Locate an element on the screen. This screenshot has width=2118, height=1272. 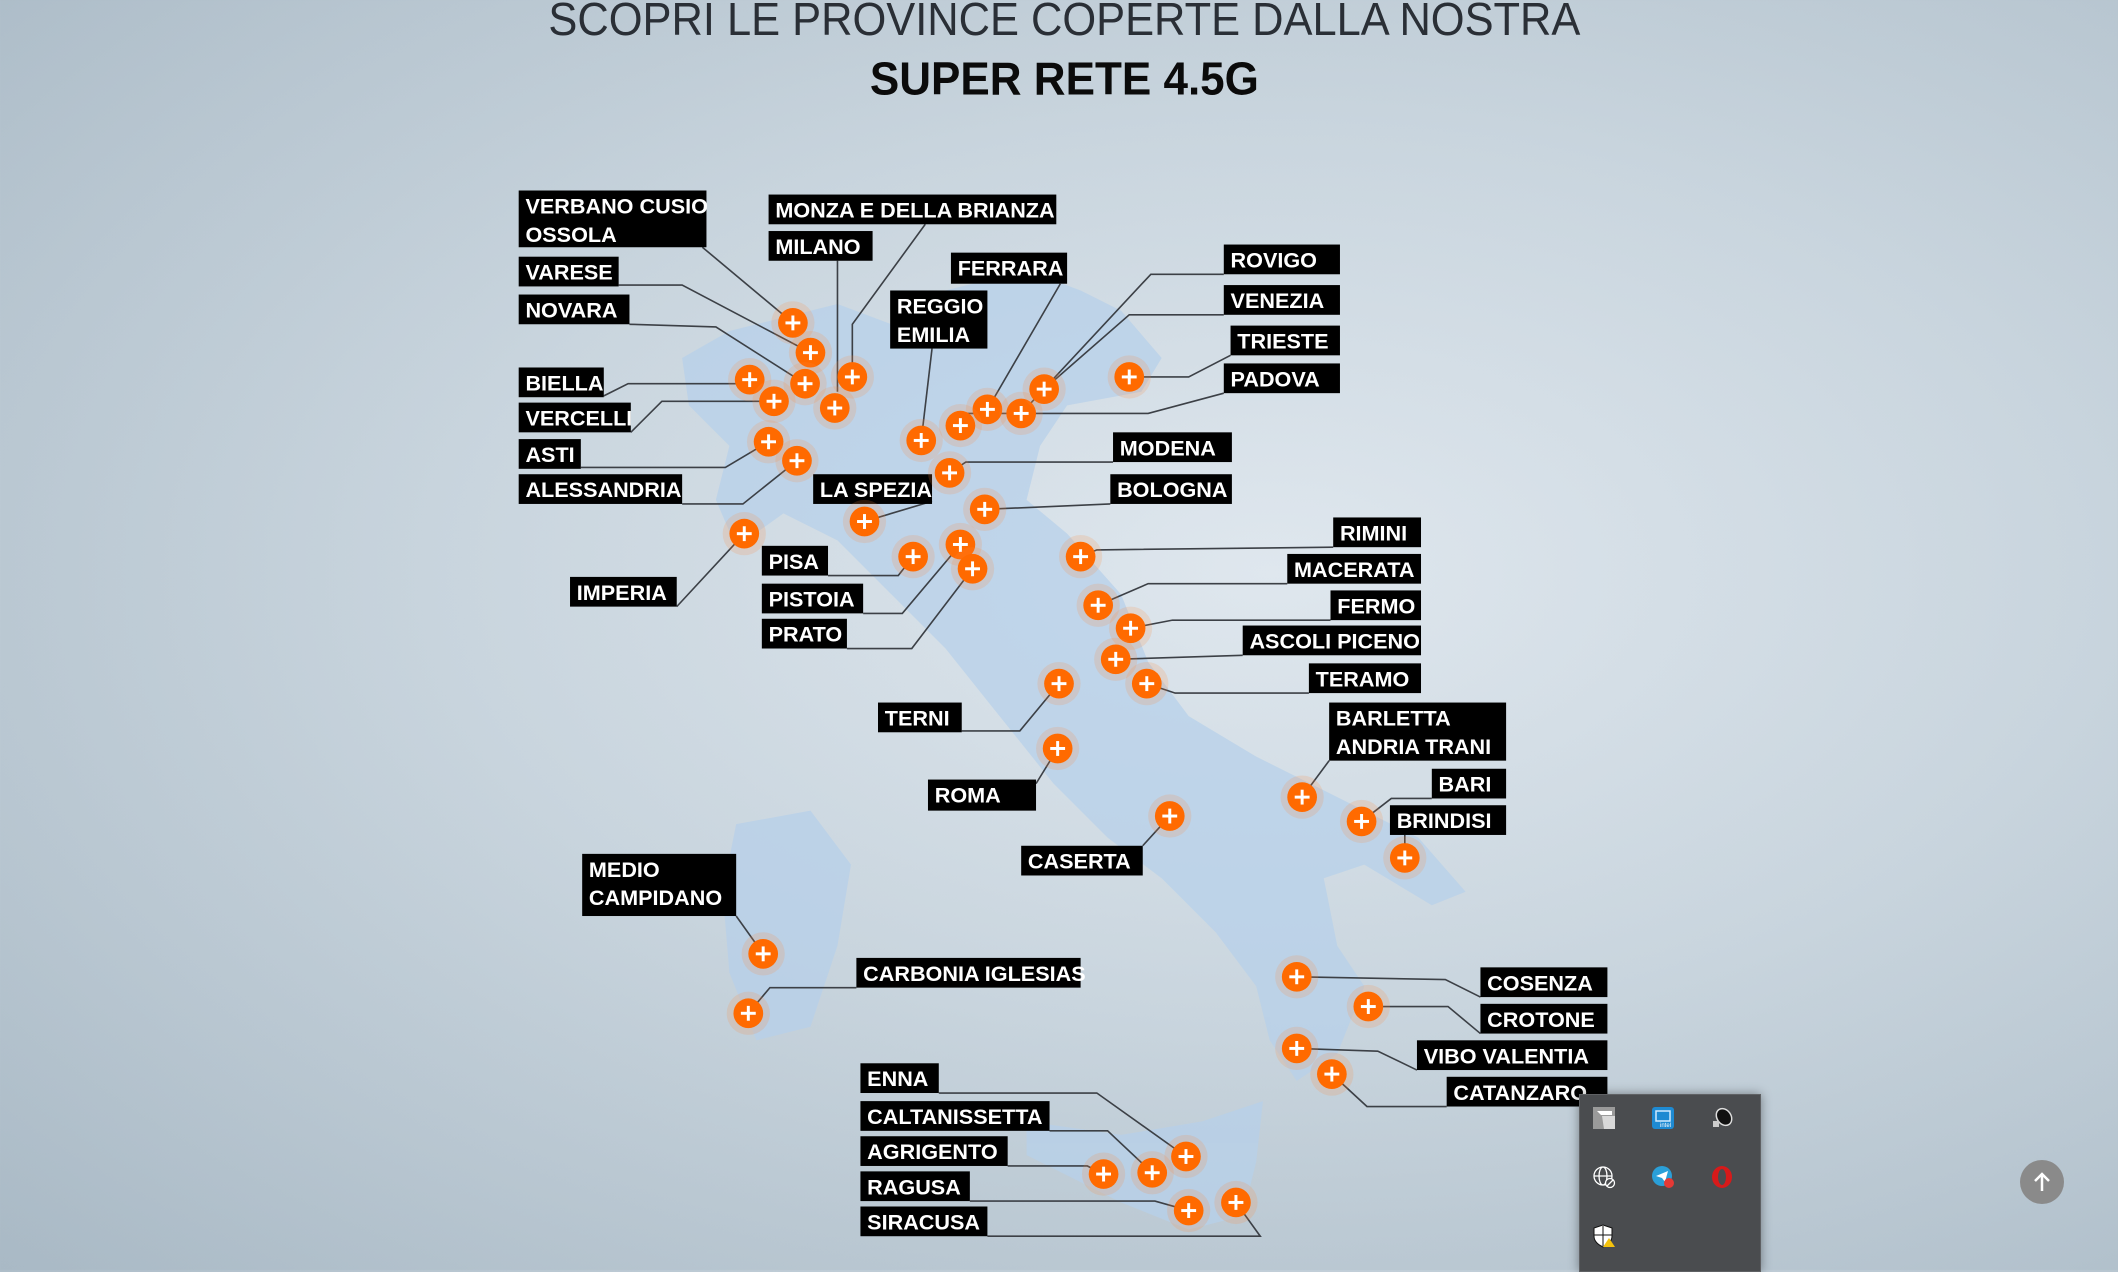
marker-plus-icon-ascoli-piceno is located at coordinates (1116, 659).